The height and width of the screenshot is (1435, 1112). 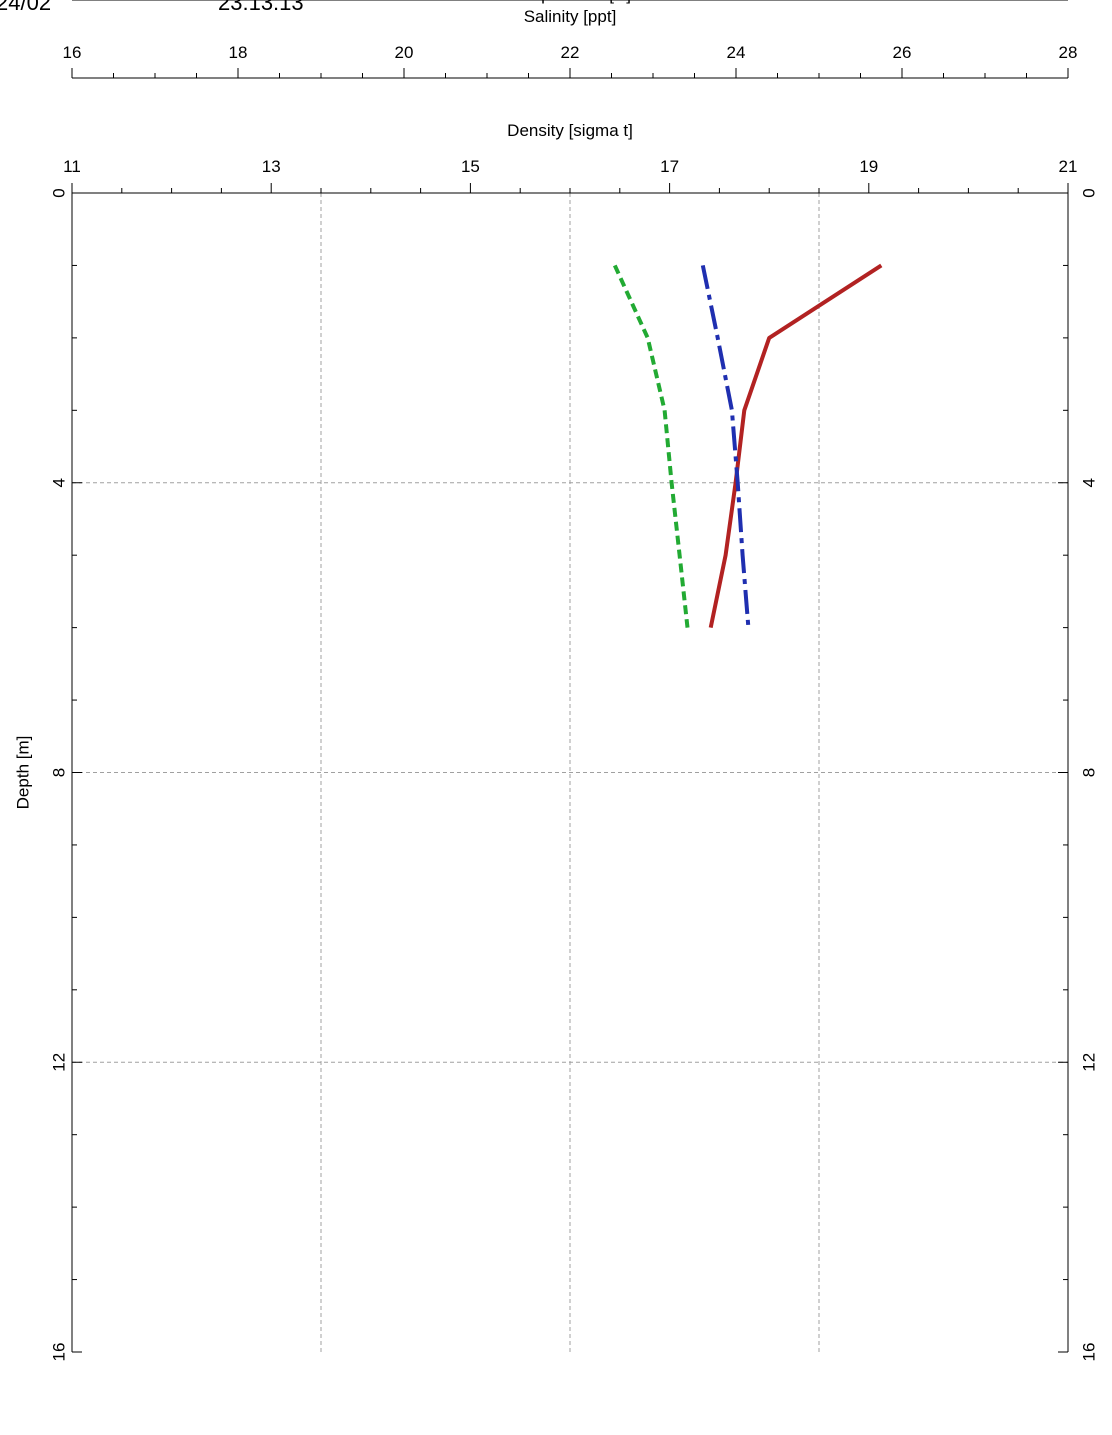 What do you see at coordinates (58, 1352) in the screenshot?
I see `depth-tick-label-left: 16` at bounding box center [58, 1352].